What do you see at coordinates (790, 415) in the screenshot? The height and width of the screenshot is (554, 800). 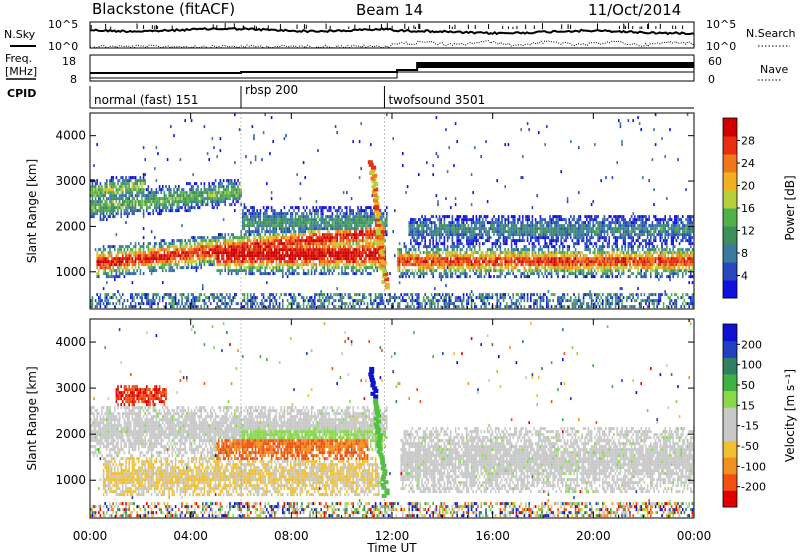 I see `velocity-colorbar-label: Velocity [m s⁻¹]` at bounding box center [790, 415].